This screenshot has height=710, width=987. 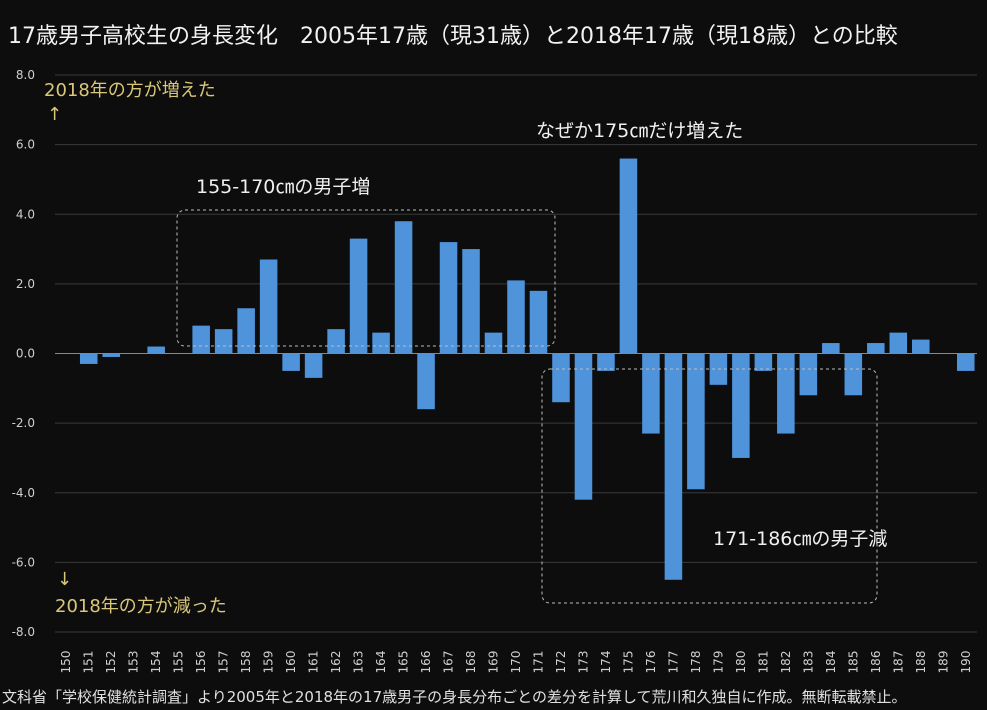 What do you see at coordinates (336, 662) in the screenshot?
I see `x-tick-label: 162` at bounding box center [336, 662].